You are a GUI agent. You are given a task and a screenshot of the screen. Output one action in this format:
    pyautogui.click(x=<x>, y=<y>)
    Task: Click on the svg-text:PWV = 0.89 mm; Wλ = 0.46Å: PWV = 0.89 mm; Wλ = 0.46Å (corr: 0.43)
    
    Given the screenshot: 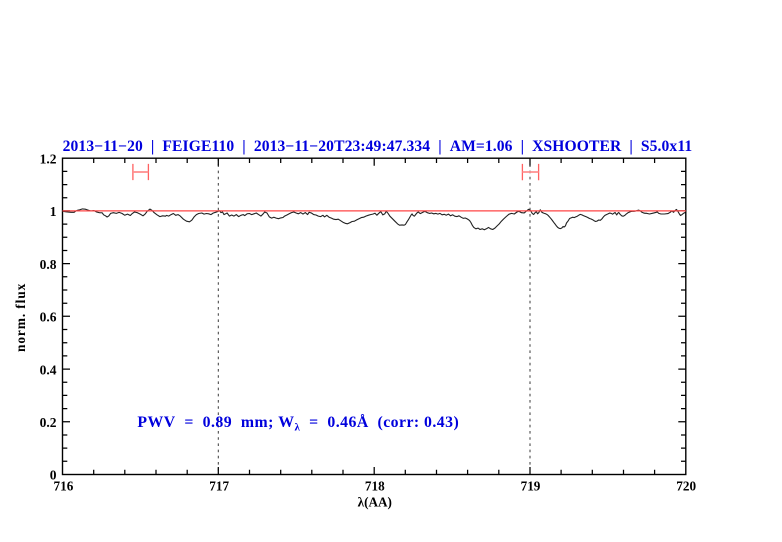 What is the action you would take?
    pyautogui.click(x=298, y=423)
    